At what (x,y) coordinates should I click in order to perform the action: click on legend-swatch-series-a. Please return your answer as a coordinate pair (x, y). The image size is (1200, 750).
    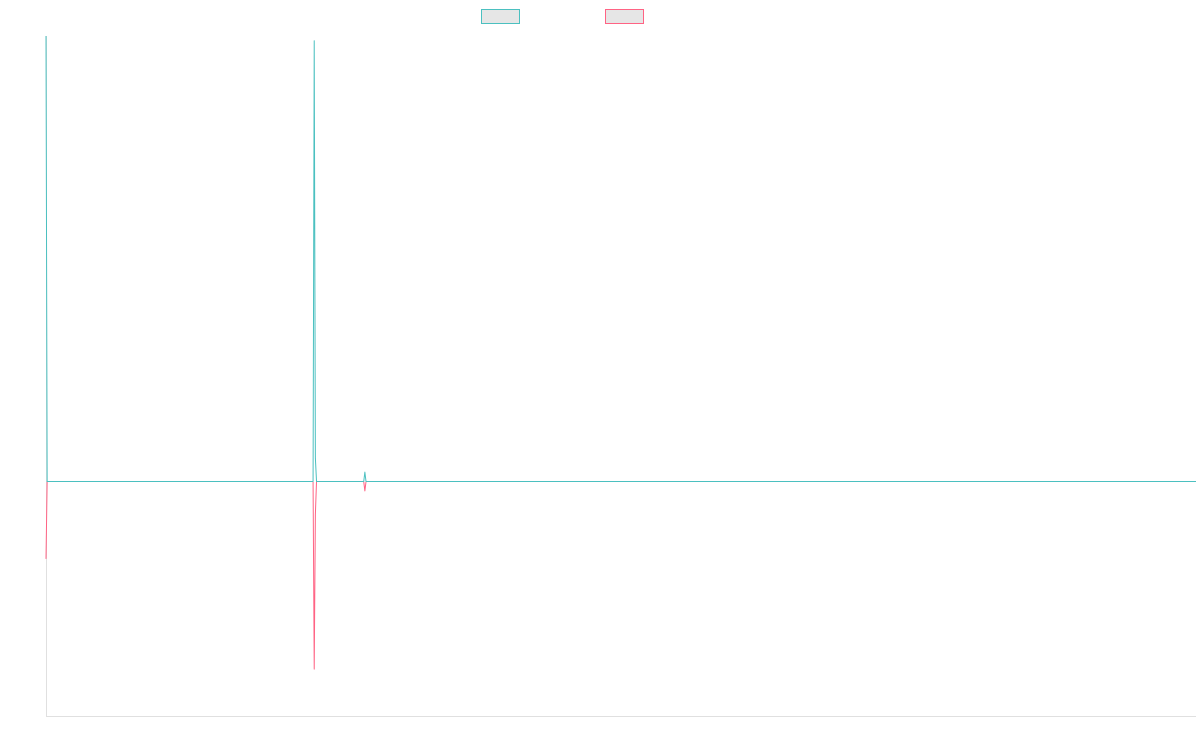
    Looking at the image, I should click on (500, 16).